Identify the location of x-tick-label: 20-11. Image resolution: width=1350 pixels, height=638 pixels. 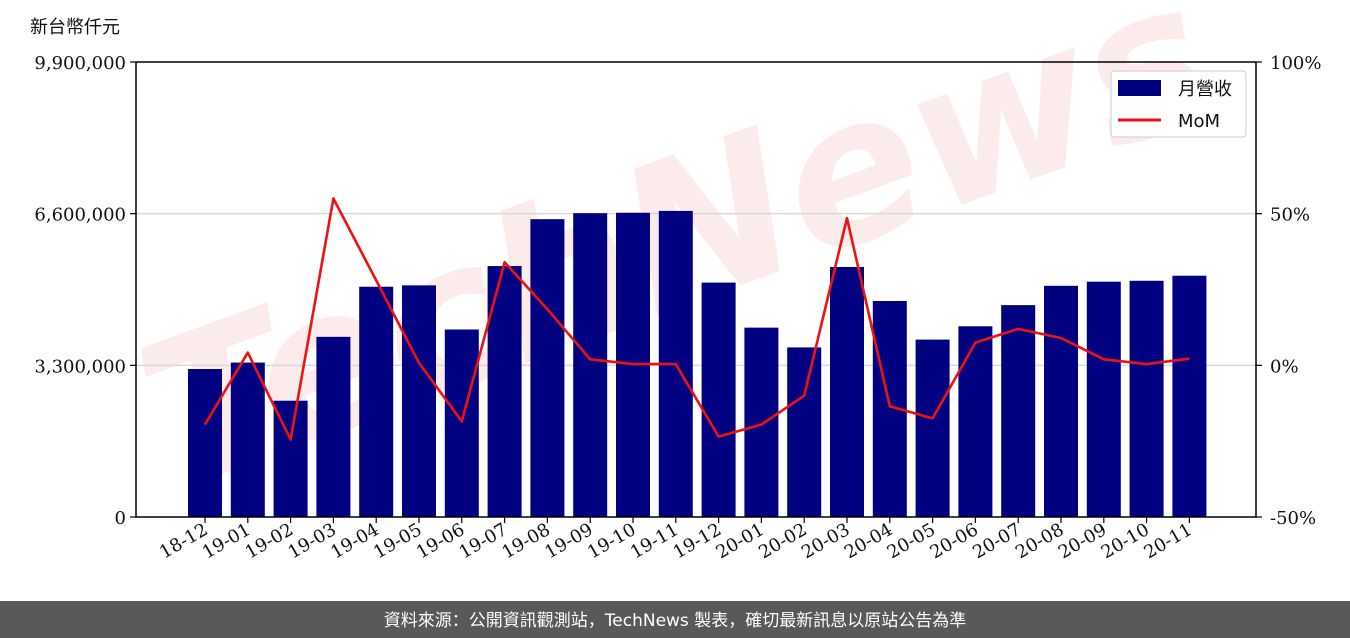
(1167, 541).